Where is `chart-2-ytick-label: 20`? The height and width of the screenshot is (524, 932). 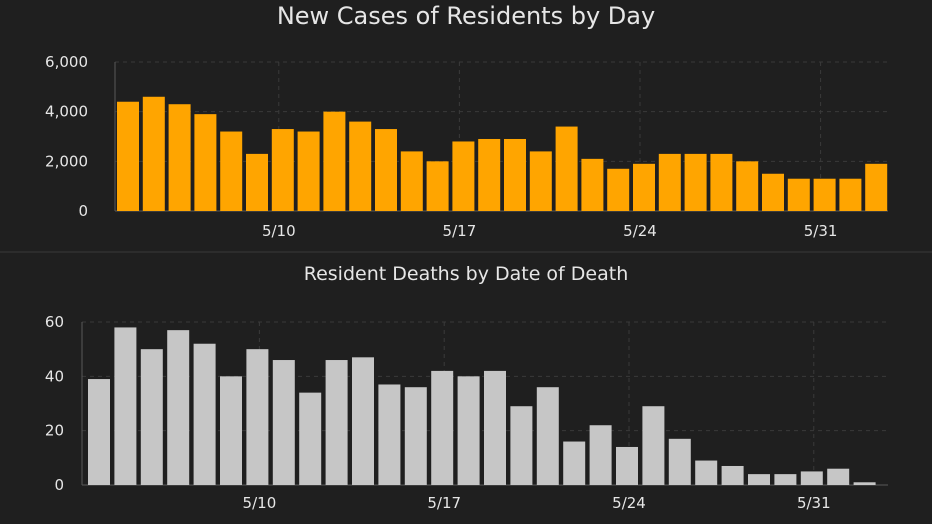 chart-2-ytick-label: 20 is located at coordinates (54, 431).